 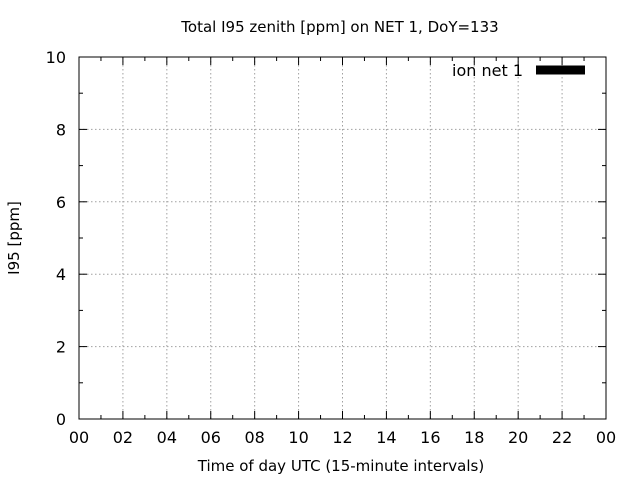 What do you see at coordinates (123, 437) in the screenshot?
I see `x-tick-label: 02` at bounding box center [123, 437].